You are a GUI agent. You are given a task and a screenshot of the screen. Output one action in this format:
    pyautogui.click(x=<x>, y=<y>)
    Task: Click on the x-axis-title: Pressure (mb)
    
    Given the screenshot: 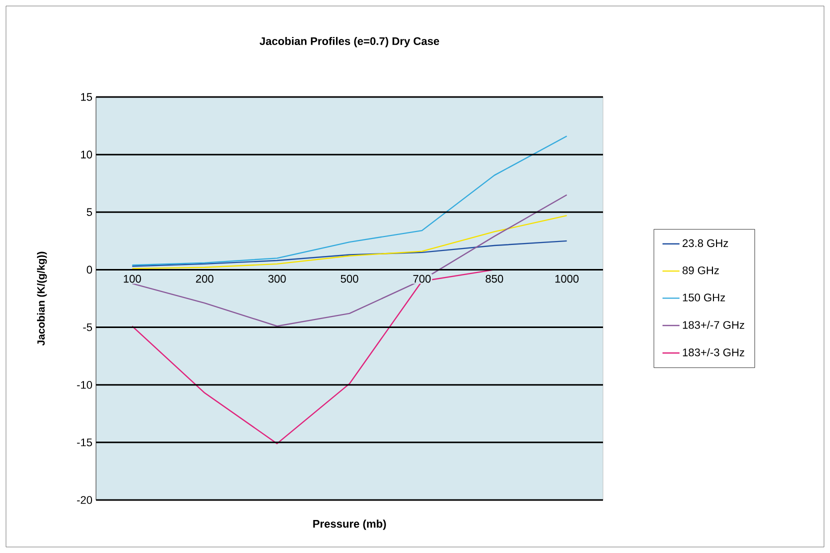 What is the action you would take?
    pyautogui.click(x=349, y=525)
    